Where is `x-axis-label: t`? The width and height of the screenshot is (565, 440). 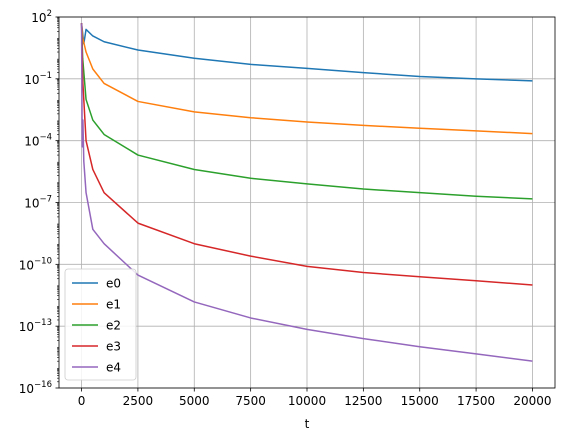
x-axis-label: t is located at coordinates (307, 424).